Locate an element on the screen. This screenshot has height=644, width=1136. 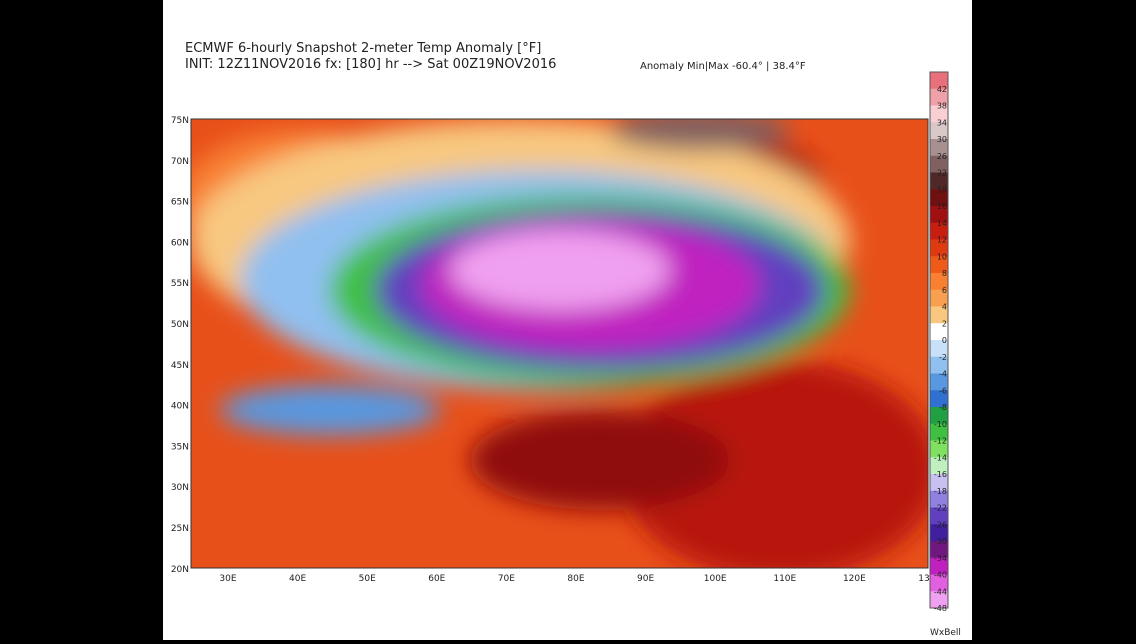
lon-label: 90E is located at coordinates (645, 579).